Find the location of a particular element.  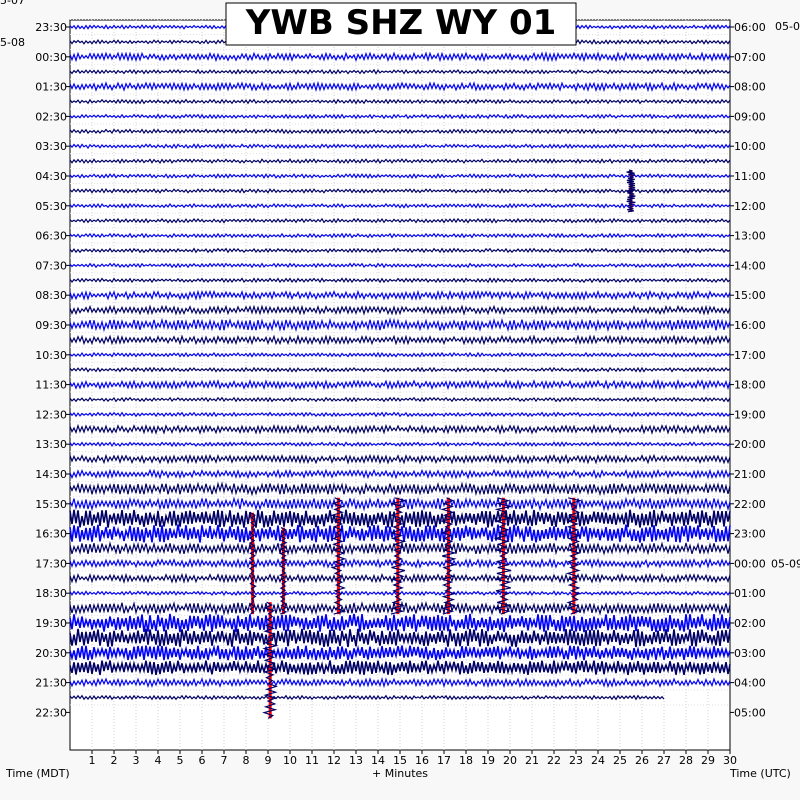

right-time-label: 19:00 is located at coordinates (750, 414).